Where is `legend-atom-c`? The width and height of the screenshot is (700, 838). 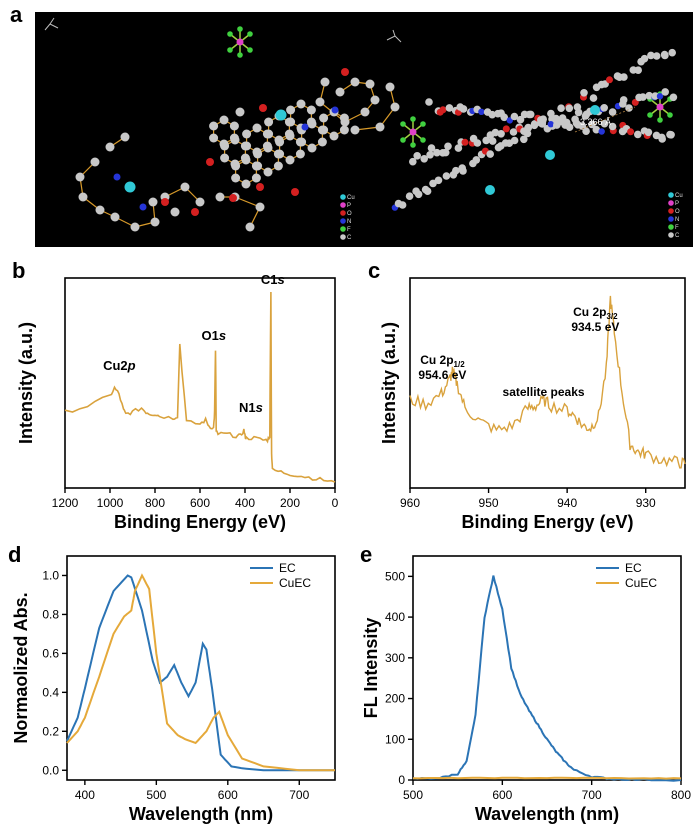 legend-atom-c is located at coordinates (671, 235).